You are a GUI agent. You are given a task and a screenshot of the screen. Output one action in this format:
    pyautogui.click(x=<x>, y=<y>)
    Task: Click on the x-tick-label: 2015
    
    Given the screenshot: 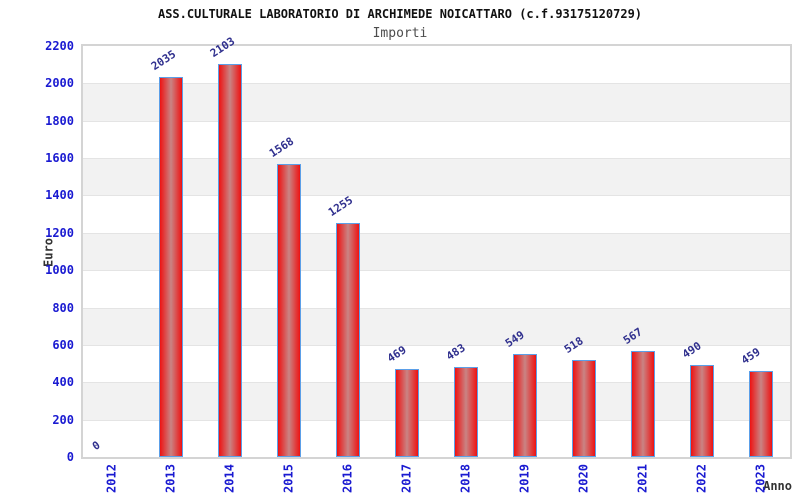 What is the action you would take?
    pyautogui.click(x=288, y=478)
    